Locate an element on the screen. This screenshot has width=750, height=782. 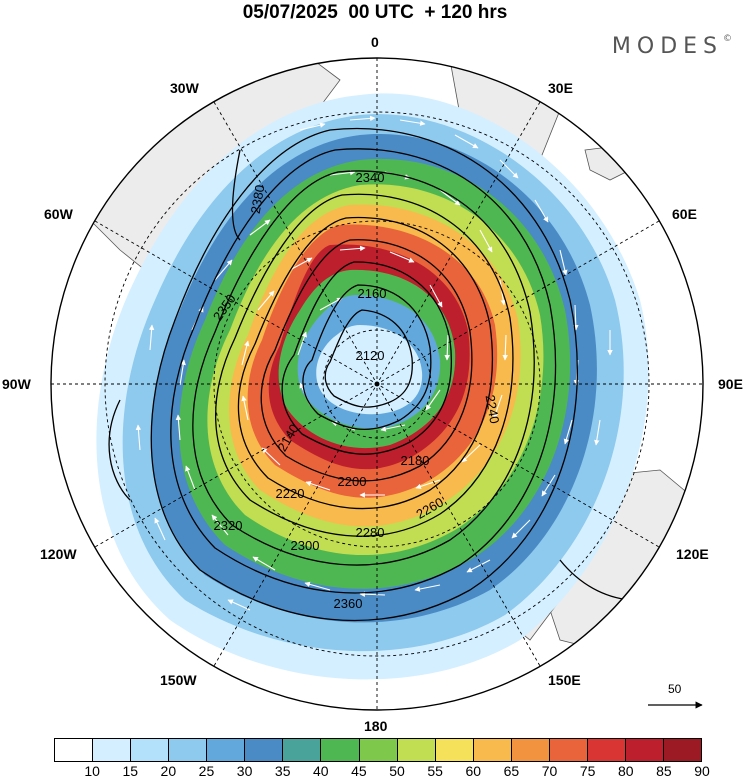
colorbar-tick-label: 35 is located at coordinates (282, 771).